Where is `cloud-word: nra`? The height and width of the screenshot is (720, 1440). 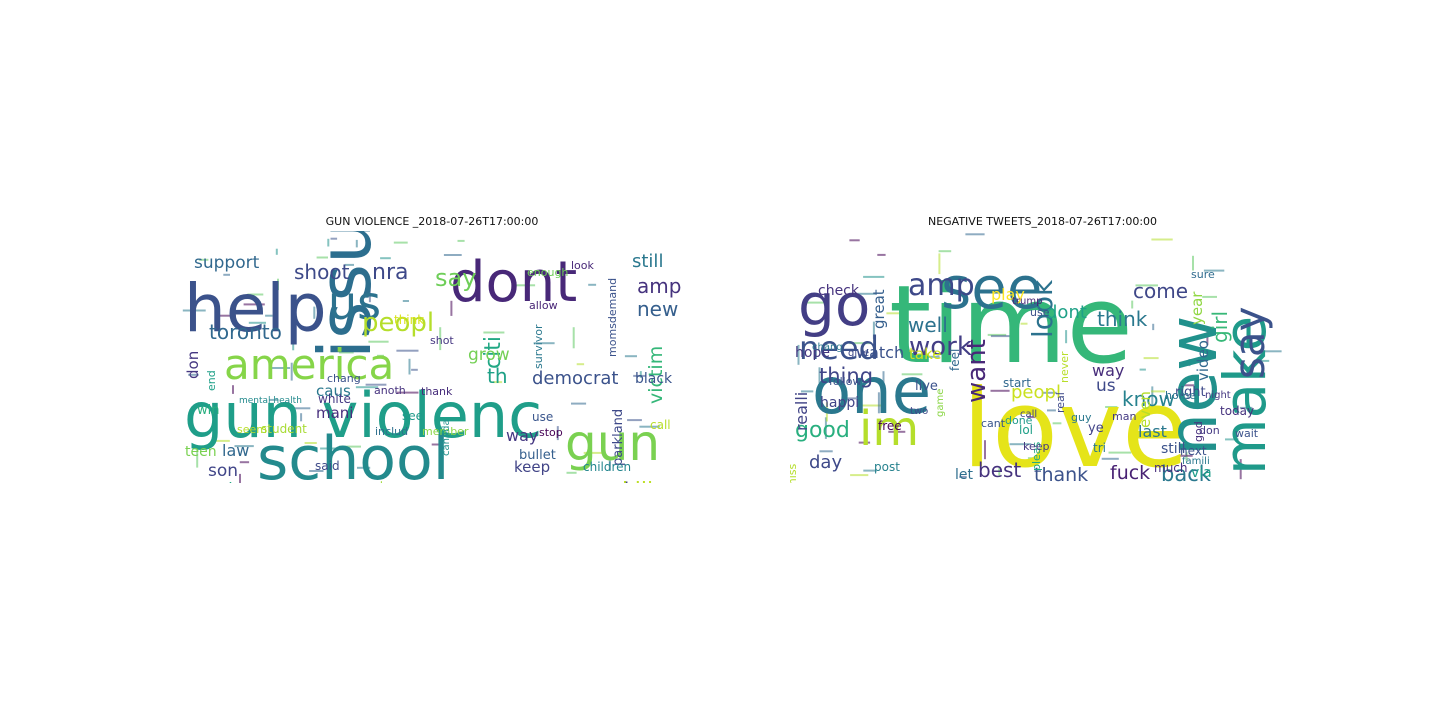
cloud-word: nra is located at coordinates (390, 272).